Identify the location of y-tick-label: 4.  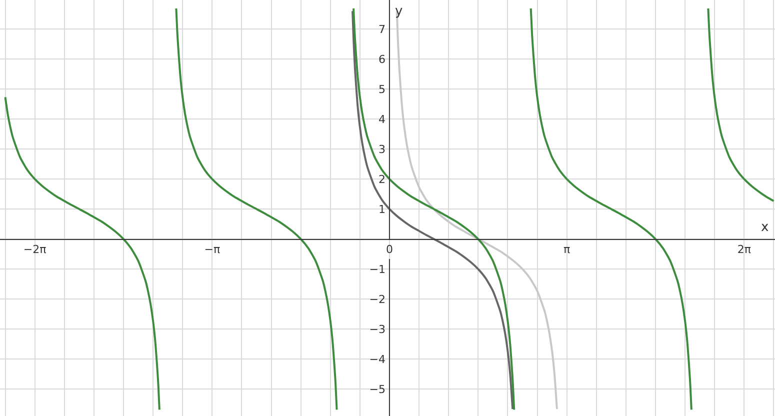
(382, 119).